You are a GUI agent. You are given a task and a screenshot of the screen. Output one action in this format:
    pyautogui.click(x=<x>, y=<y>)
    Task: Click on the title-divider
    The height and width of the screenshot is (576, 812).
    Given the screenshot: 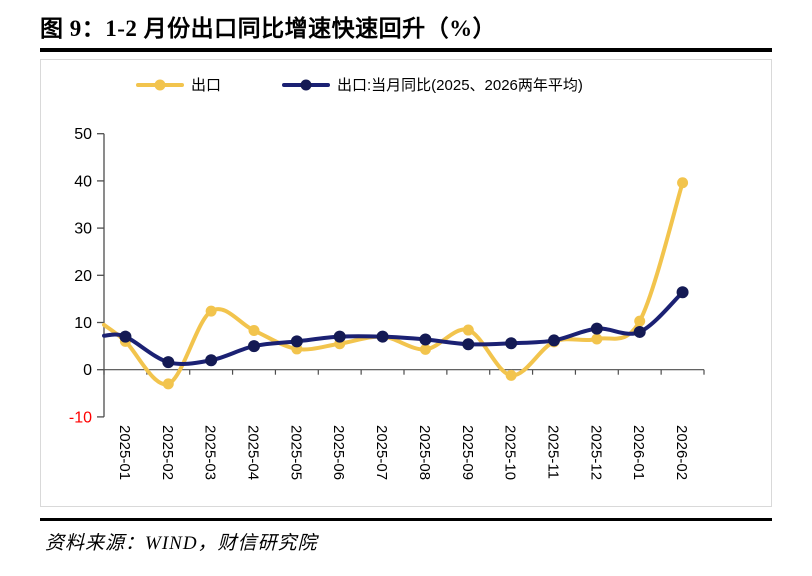 What is the action you would take?
    pyautogui.click(x=406, y=50)
    